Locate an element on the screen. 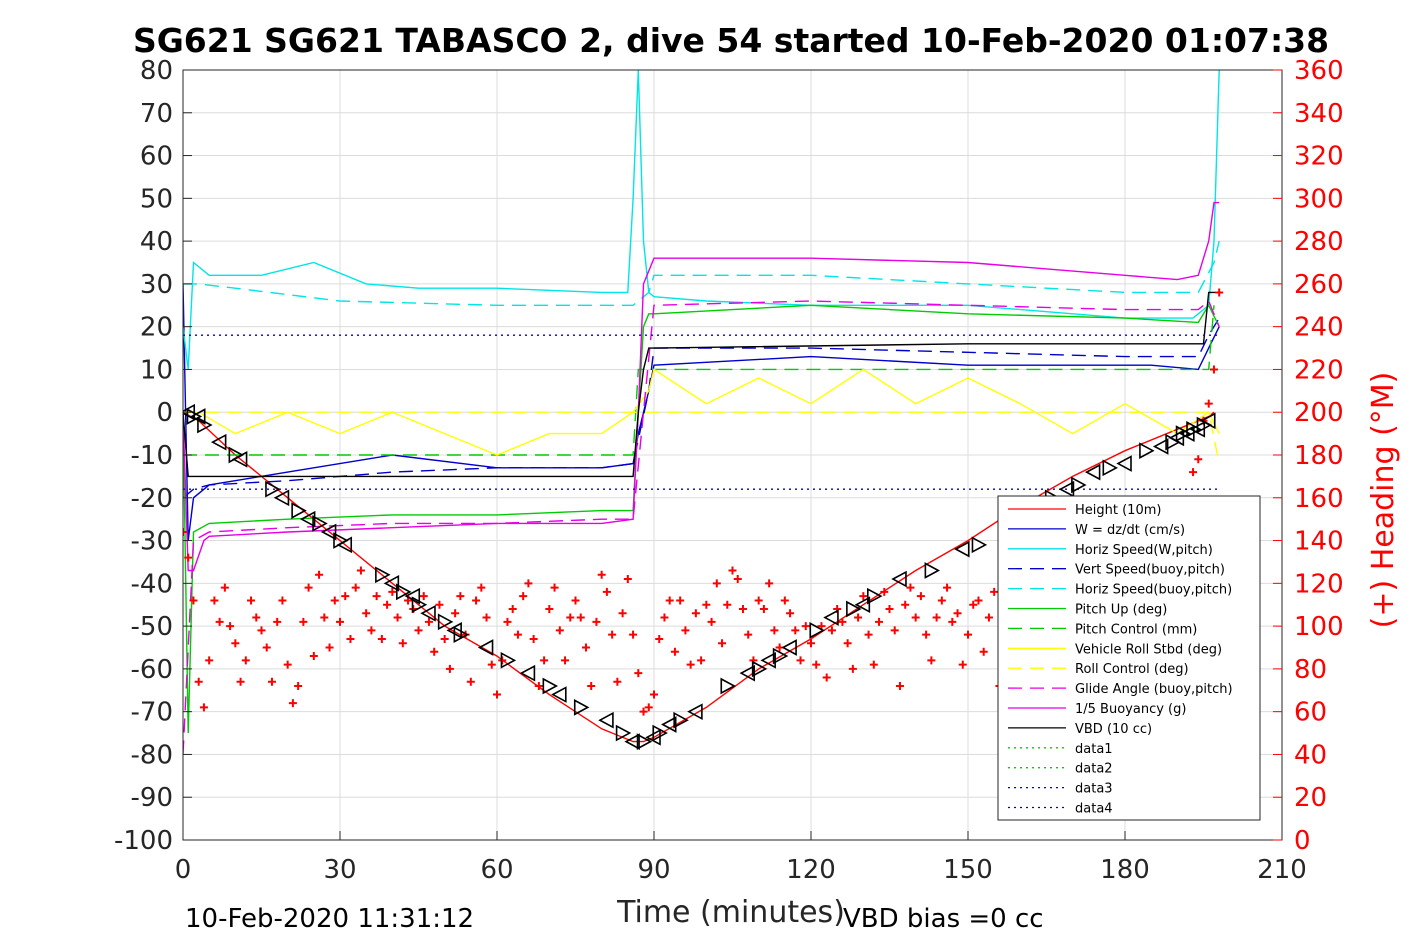  legend-entry: W = dz/dt (cm/s) is located at coordinates (1130, 530).